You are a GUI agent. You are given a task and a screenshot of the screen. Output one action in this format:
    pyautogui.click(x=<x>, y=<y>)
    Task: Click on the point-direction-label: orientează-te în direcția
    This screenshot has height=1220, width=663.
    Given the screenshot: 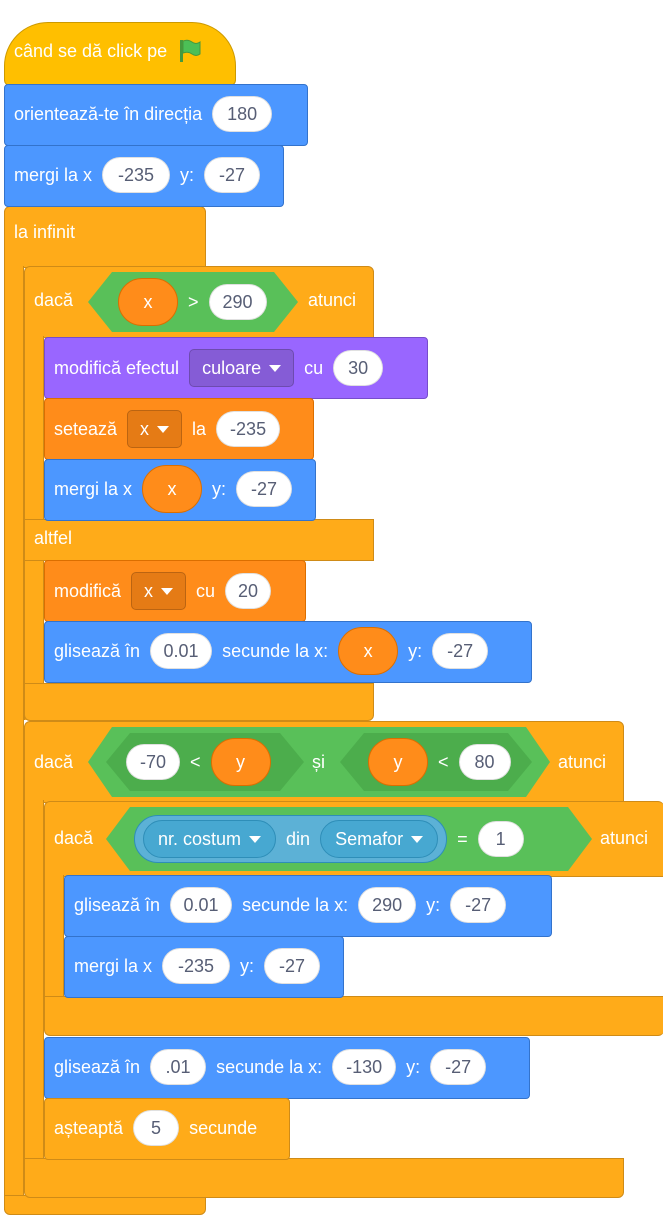 What is the action you would take?
    pyautogui.click(x=108, y=113)
    